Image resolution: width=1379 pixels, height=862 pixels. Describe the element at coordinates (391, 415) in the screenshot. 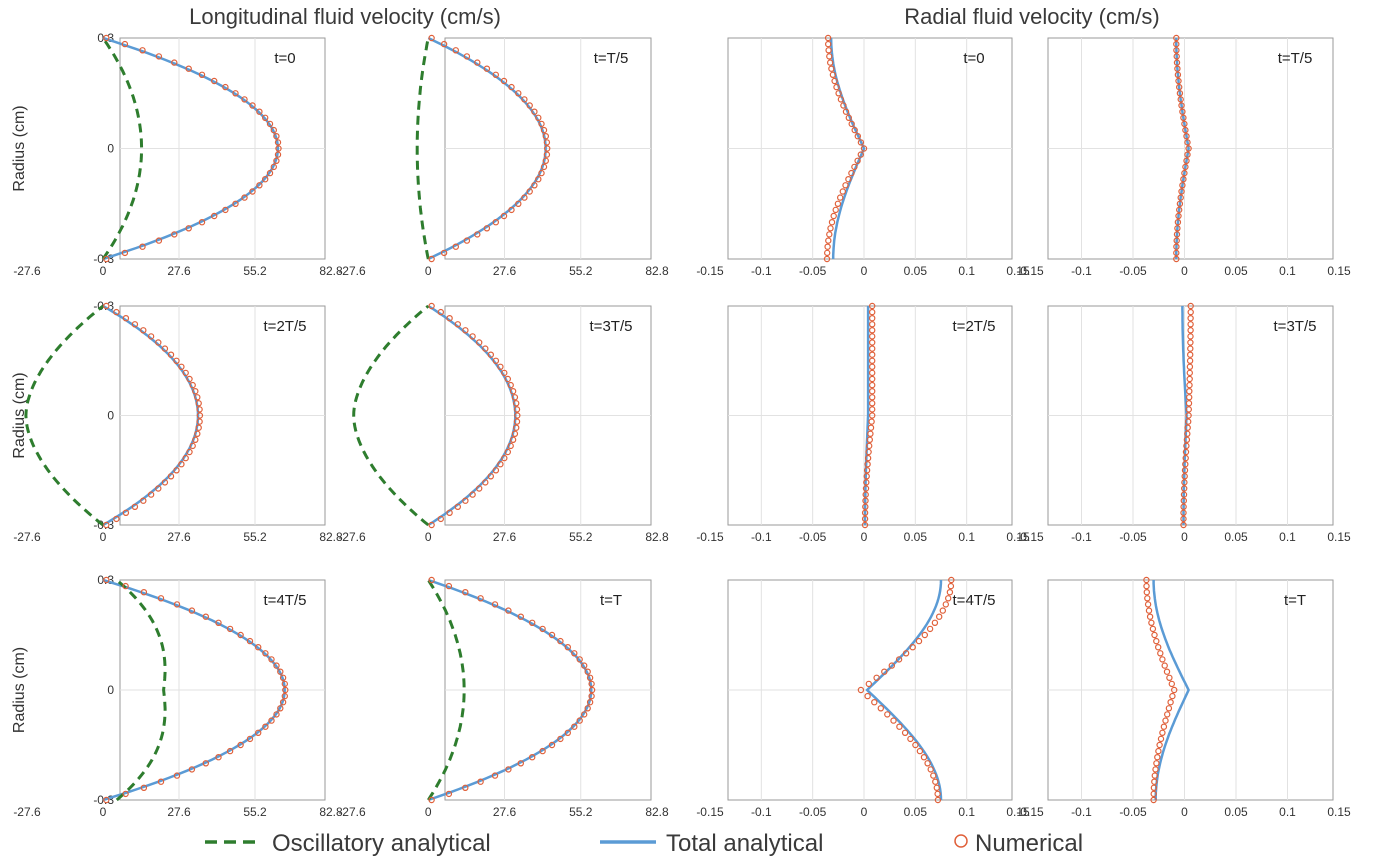

I see `series-oscillatory-analytical` at that location.